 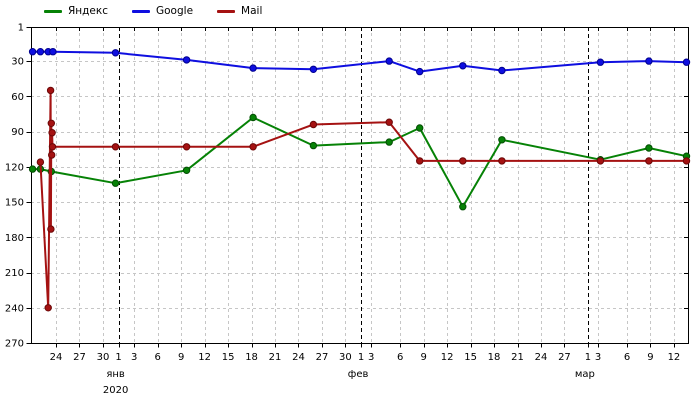 What do you see at coordinates (141, 11) in the screenshot?
I see `google-line-swatch` at bounding box center [141, 11].